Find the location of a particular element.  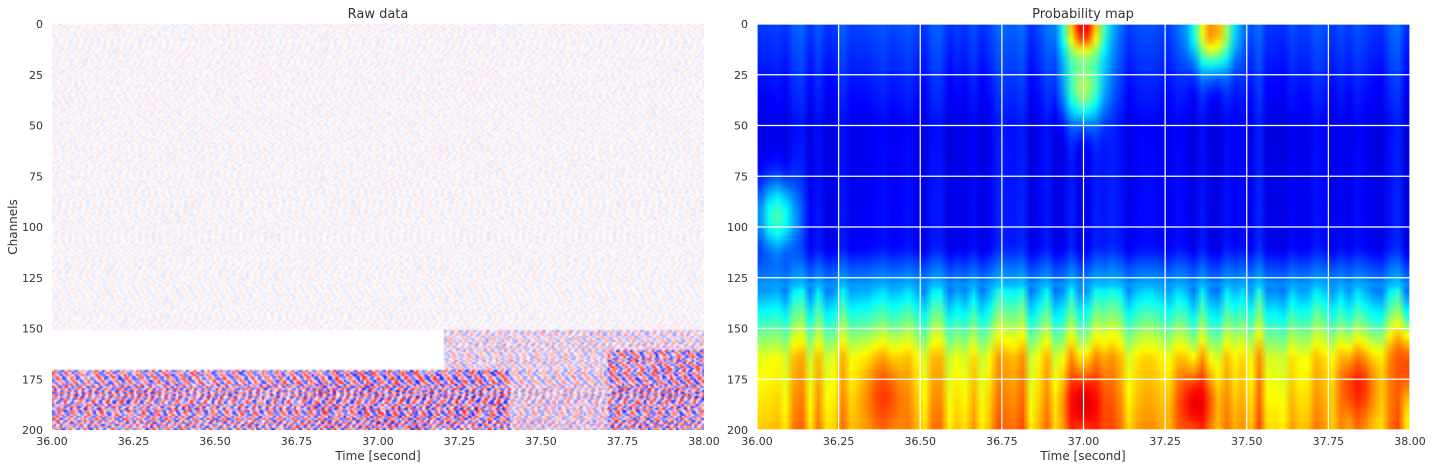

raw-data-y-tick-label: 25 is located at coordinates (36, 75).